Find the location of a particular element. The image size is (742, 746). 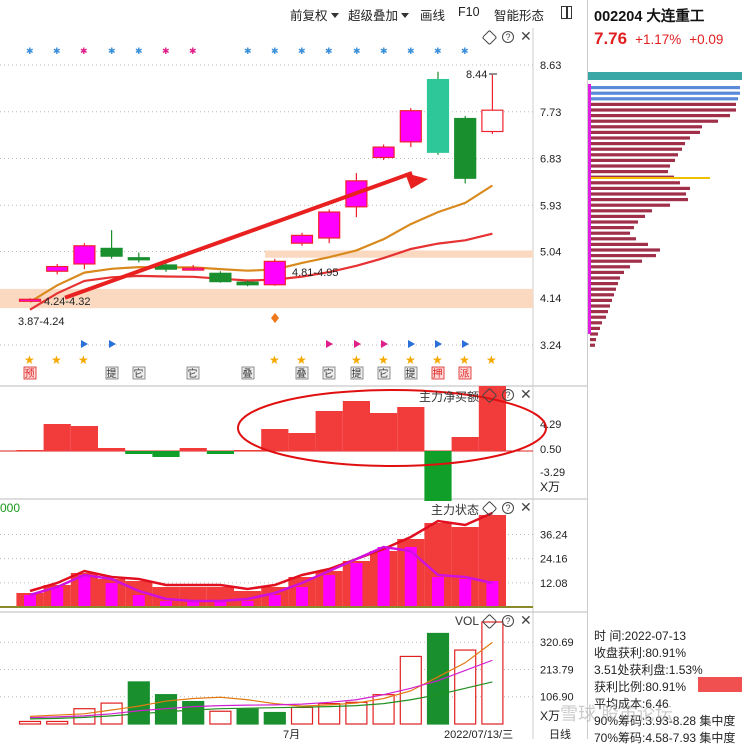

support-zone is located at coordinates (266, 298).